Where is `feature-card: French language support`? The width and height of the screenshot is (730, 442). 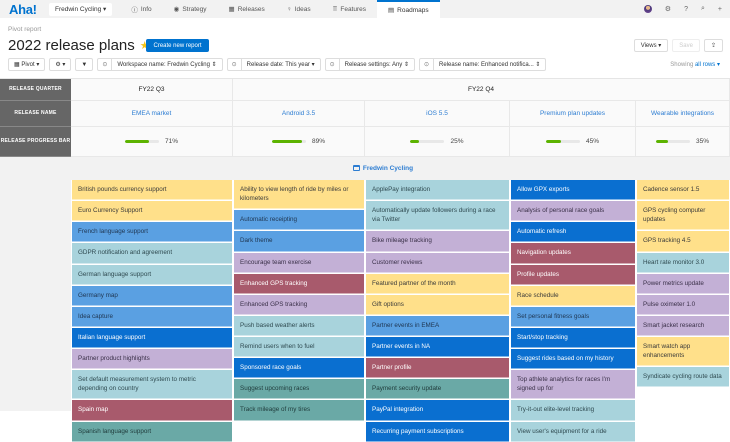 feature-card: French language support is located at coordinates (152, 232).